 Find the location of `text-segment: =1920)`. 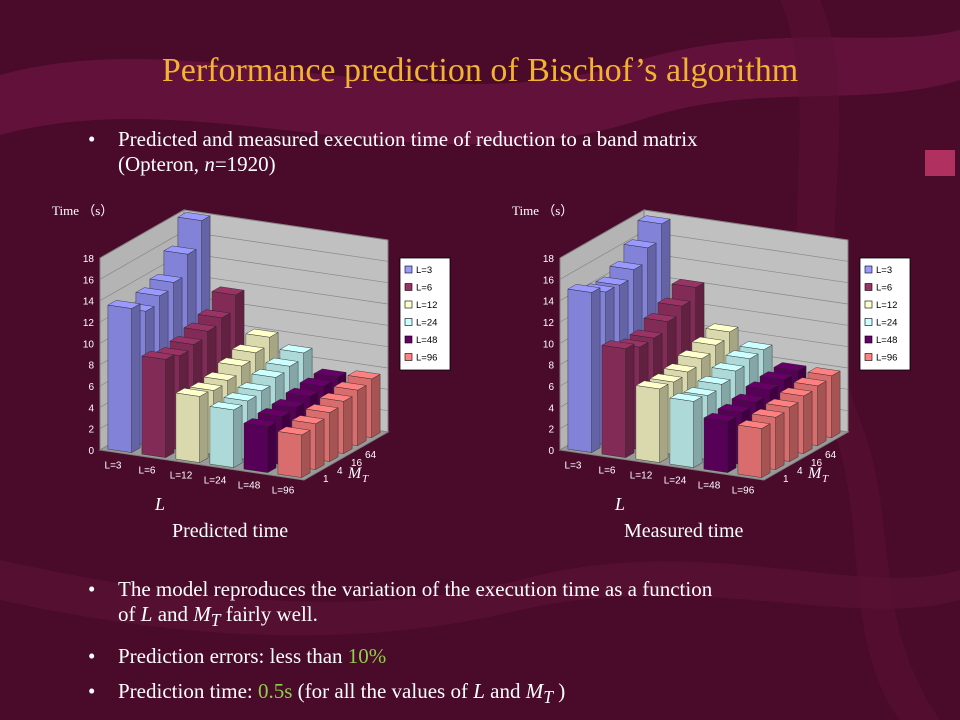

text-segment: =1920) is located at coordinates (245, 164).